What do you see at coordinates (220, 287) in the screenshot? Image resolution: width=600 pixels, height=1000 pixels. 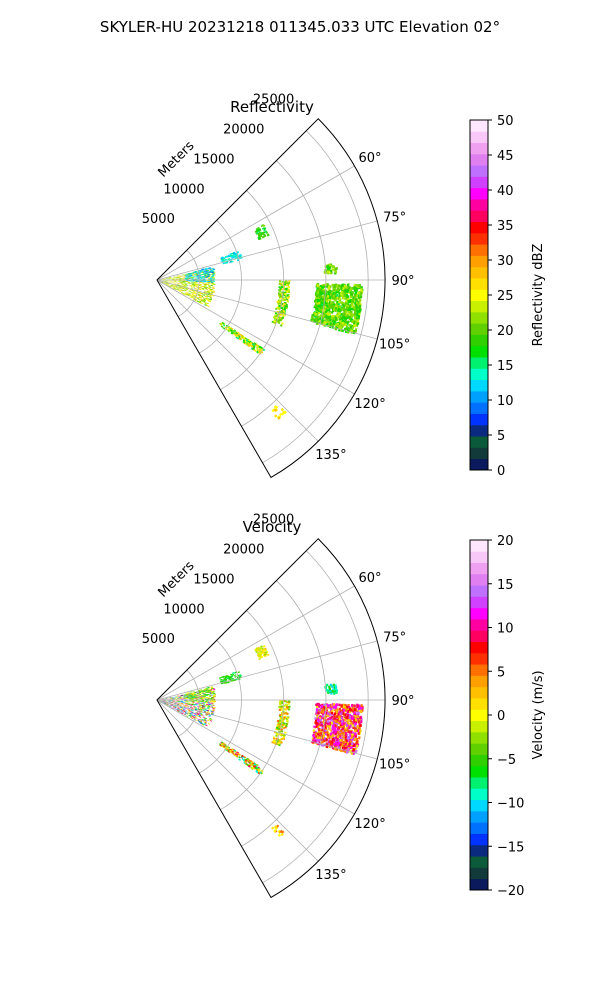 I see `range-ring` at bounding box center [220, 287].